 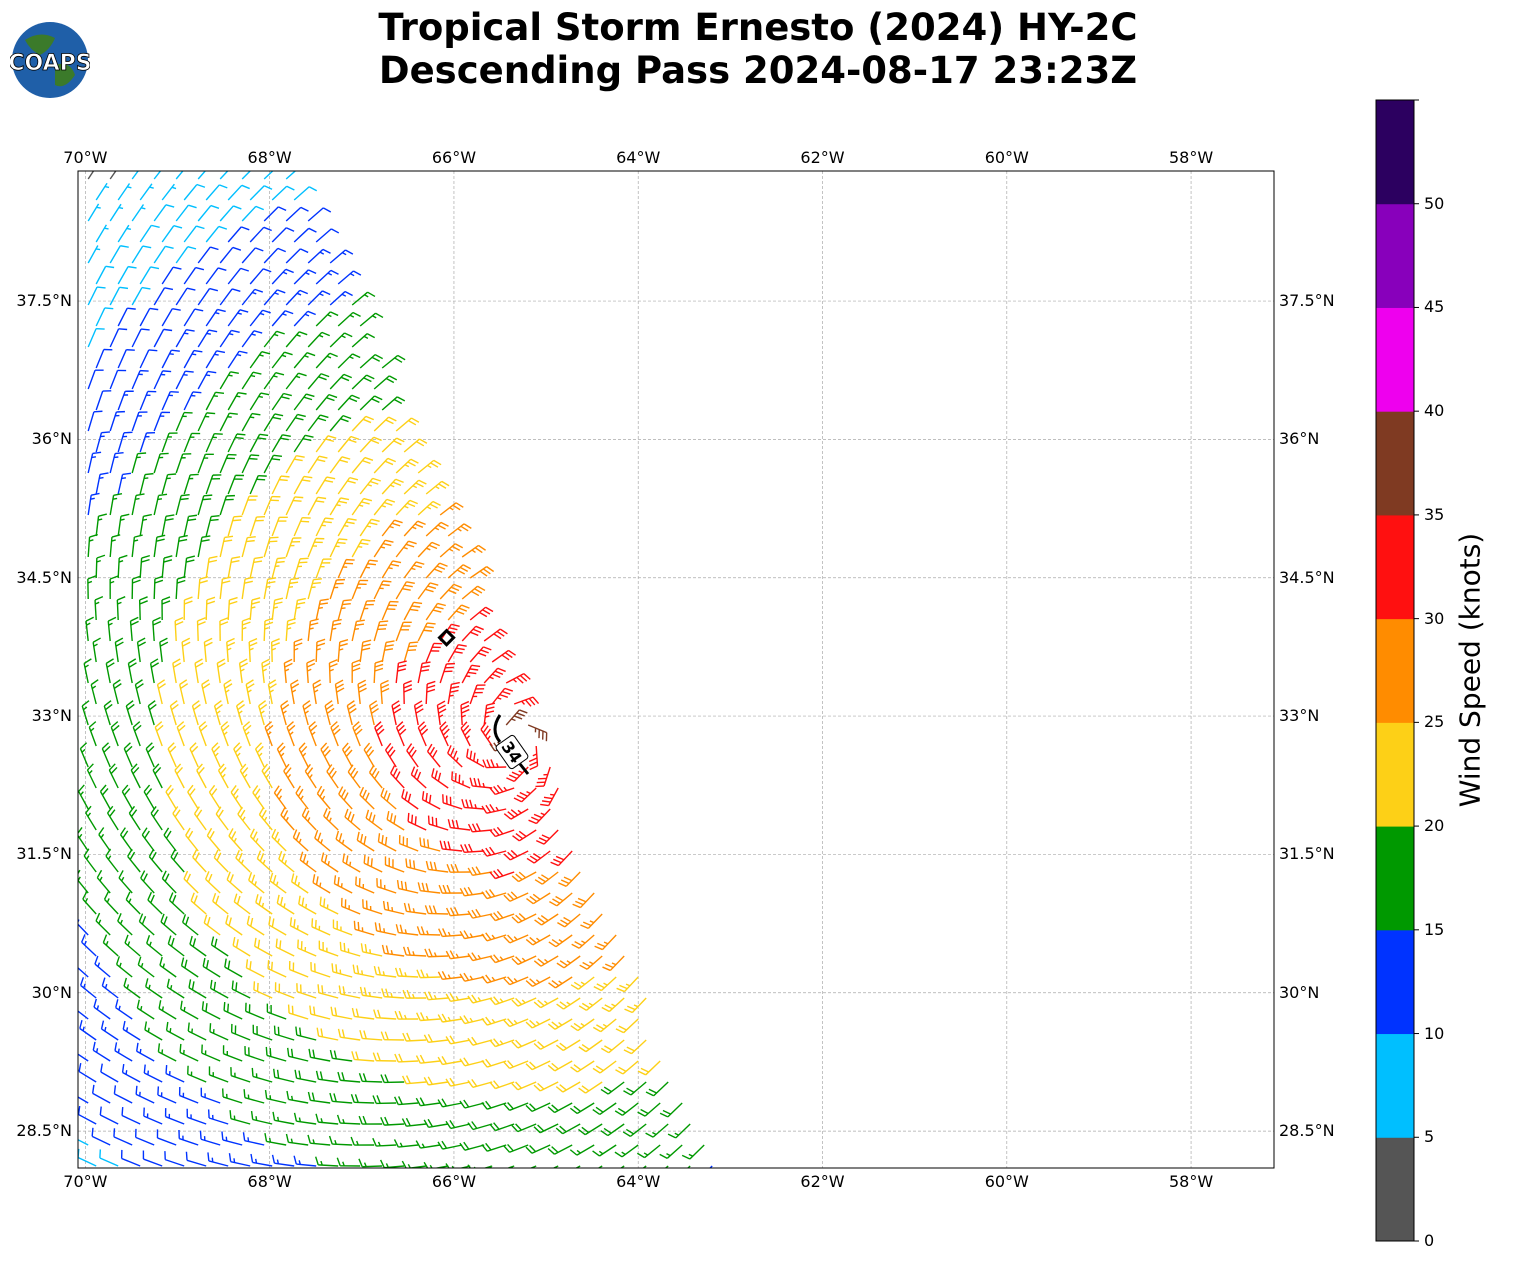 I want to click on lon-tick-bottom: 60°W, so click(x=1006, y=1181).